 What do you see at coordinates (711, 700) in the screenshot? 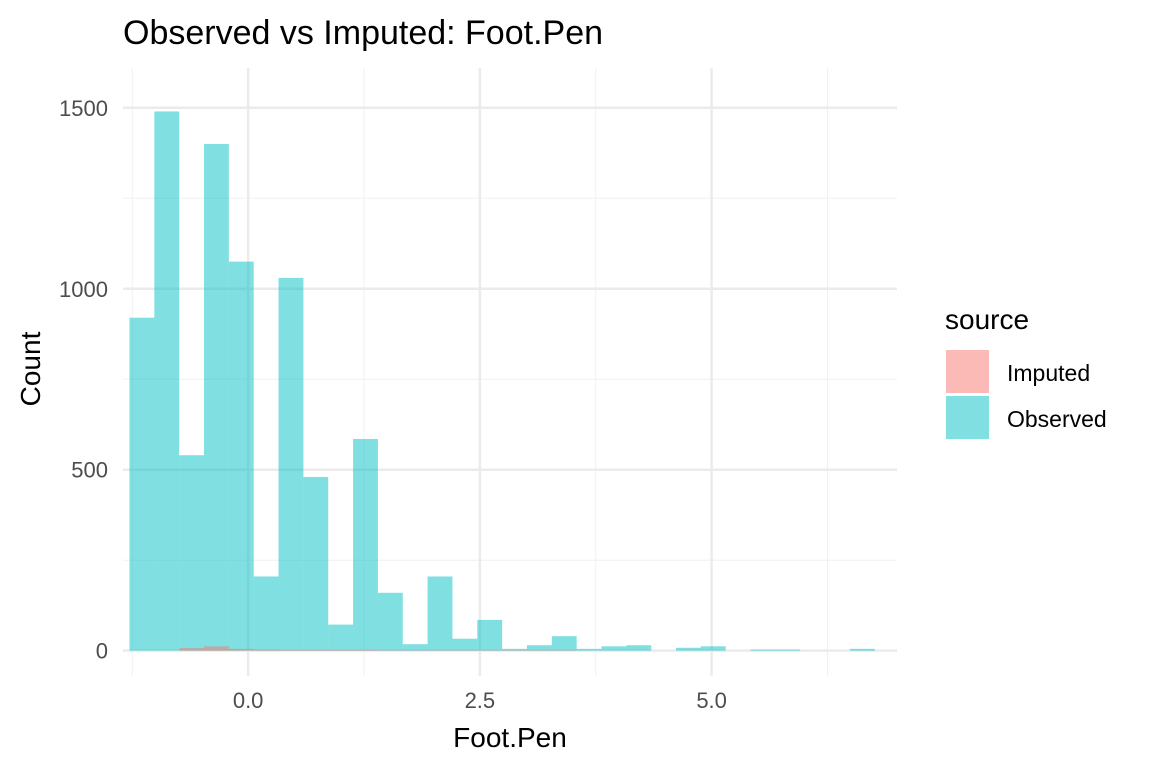
I see `x-tick-label: 5.0` at bounding box center [711, 700].